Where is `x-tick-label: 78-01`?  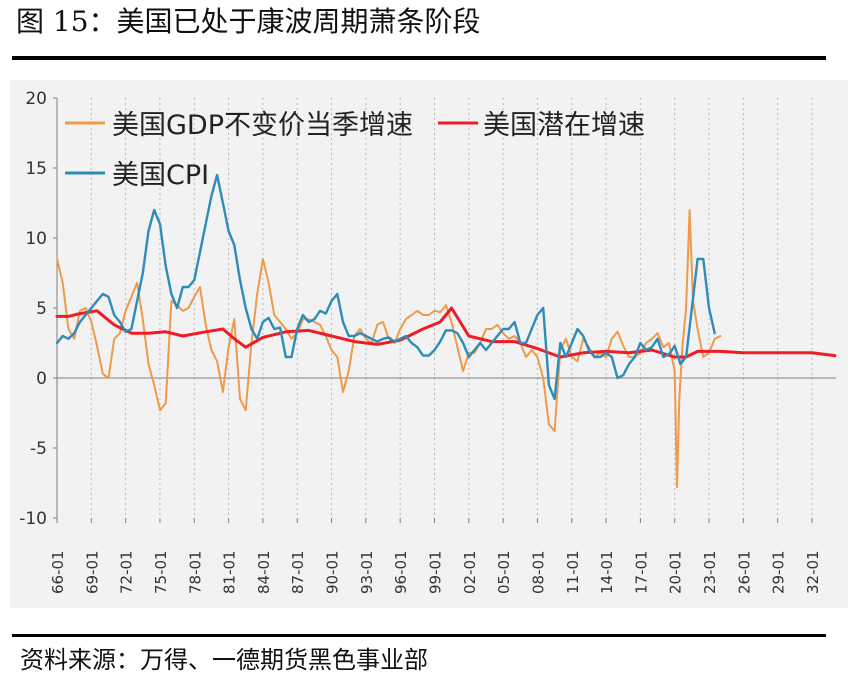
x-tick-label: 78-01 is located at coordinates (195, 572).